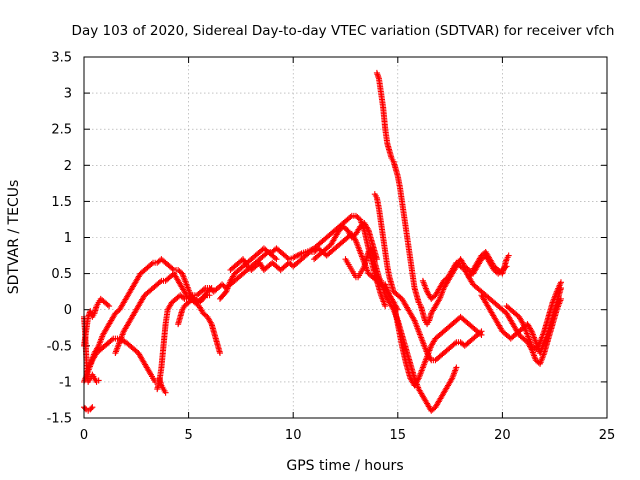 The image size is (640, 480). What do you see at coordinates (61, 58) in the screenshot?
I see `y-tick-label: 3.5` at bounding box center [61, 58].